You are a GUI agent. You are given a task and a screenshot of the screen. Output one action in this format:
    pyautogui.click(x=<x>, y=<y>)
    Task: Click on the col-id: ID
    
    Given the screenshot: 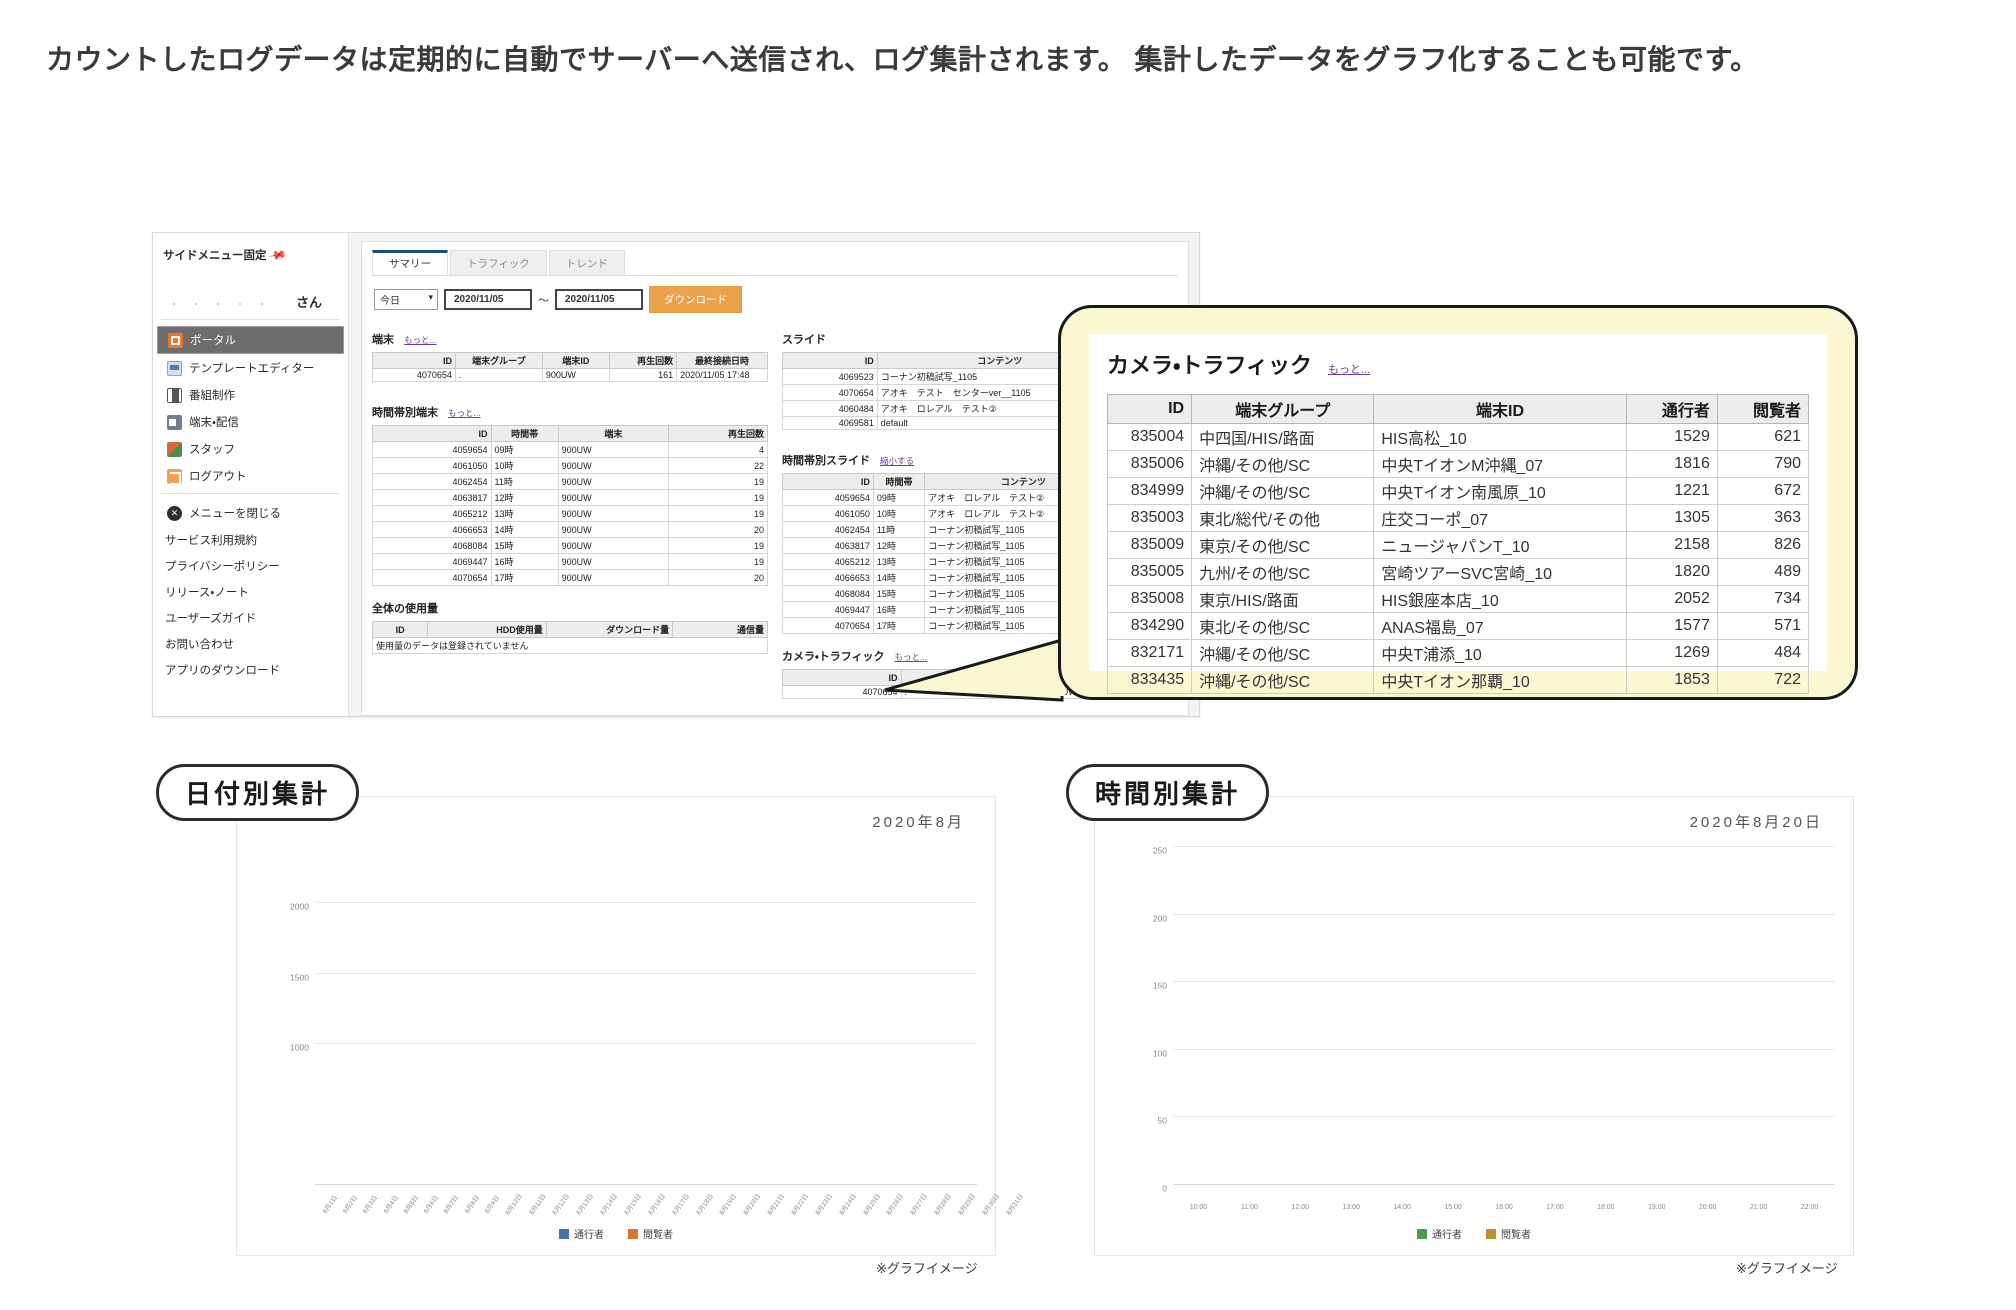 What is the action you would take?
    pyautogui.click(x=842, y=677)
    